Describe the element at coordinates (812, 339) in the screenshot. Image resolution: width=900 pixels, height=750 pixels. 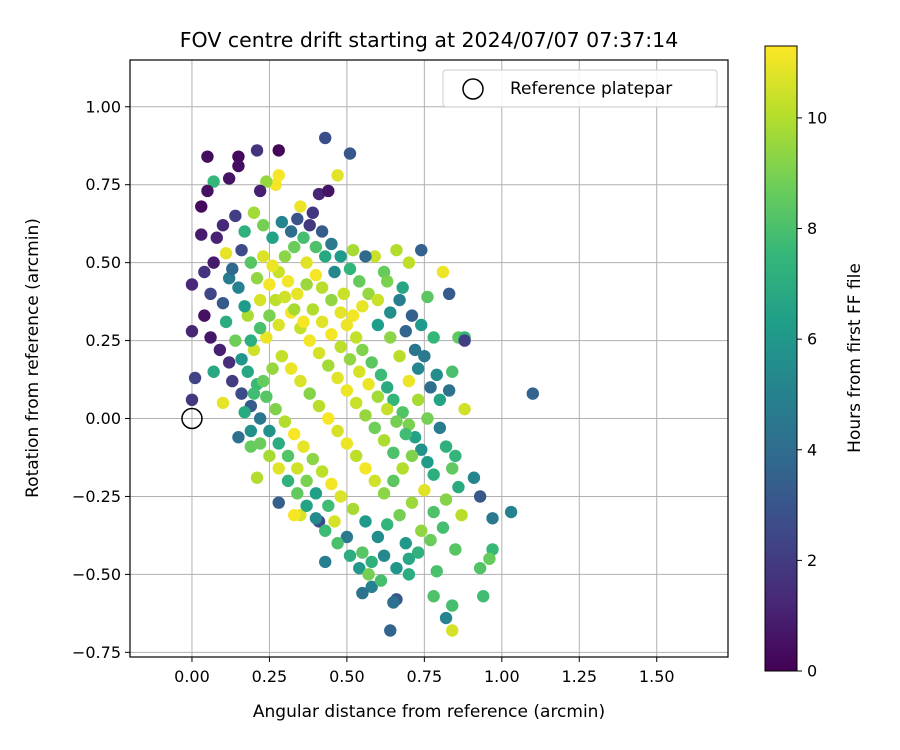
I see `colorbar-tick-label: 6` at that location.